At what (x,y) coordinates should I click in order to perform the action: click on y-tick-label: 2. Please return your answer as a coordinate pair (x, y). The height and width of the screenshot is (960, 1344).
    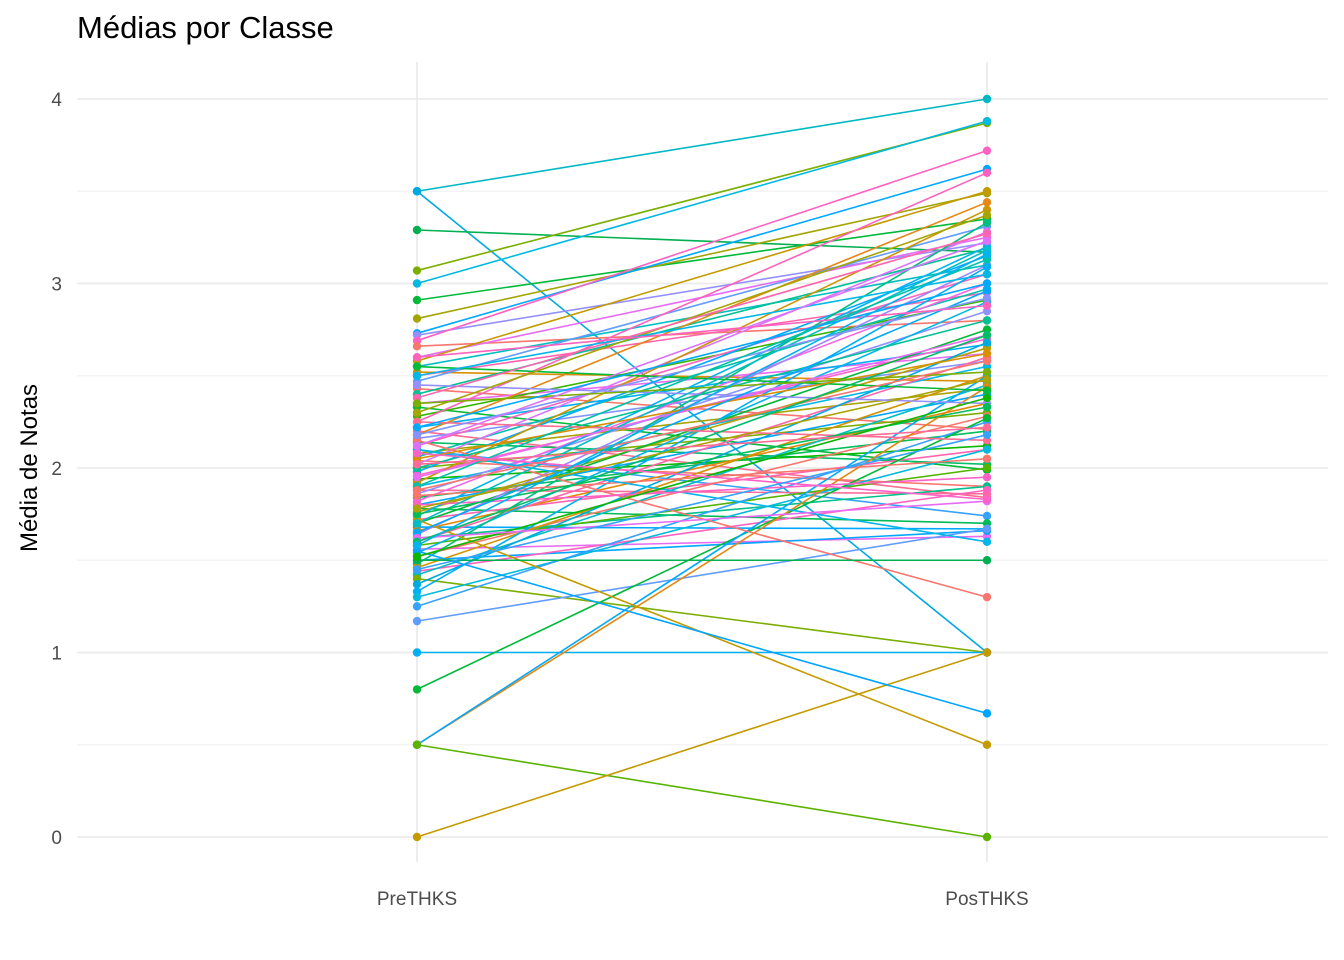
    Looking at the image, I should click on (56, 469).